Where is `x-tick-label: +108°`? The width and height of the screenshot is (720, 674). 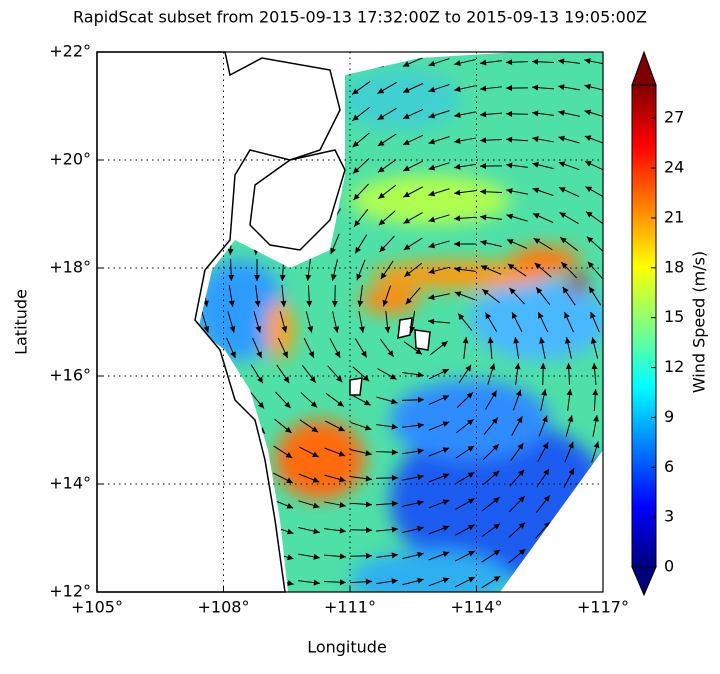
x-tick-label: +108° is located at coordinates (224, 607).